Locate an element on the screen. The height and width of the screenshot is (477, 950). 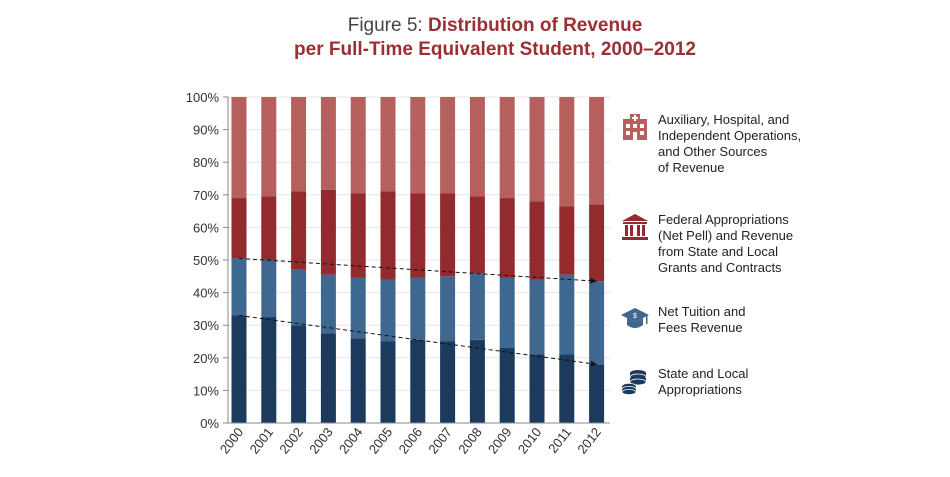
title-lead: Figure 5: is located at coordinates (385, 25).